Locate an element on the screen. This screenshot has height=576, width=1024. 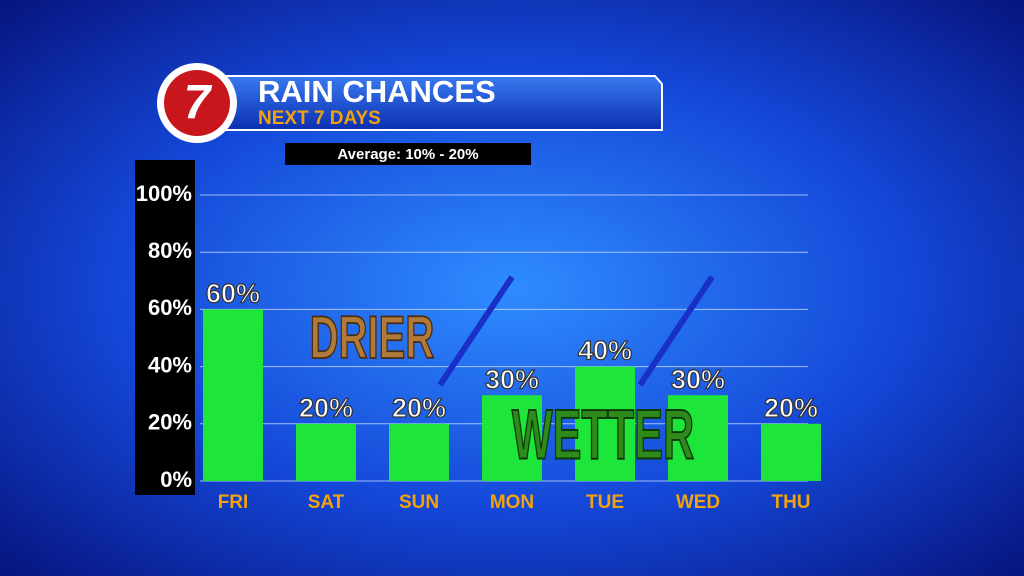
chart-subtitle: NEXT 7 DAYS is located at coordinates (319, 118).